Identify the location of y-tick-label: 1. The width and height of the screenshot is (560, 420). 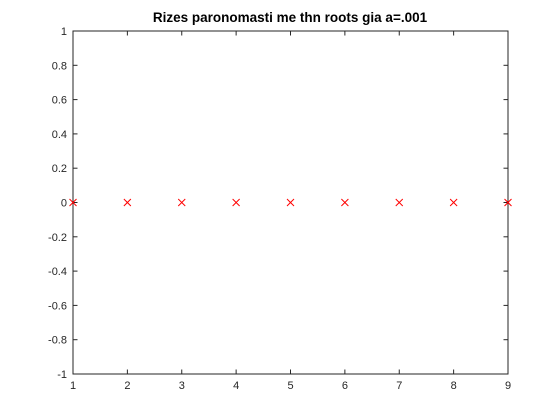
(64, 32).